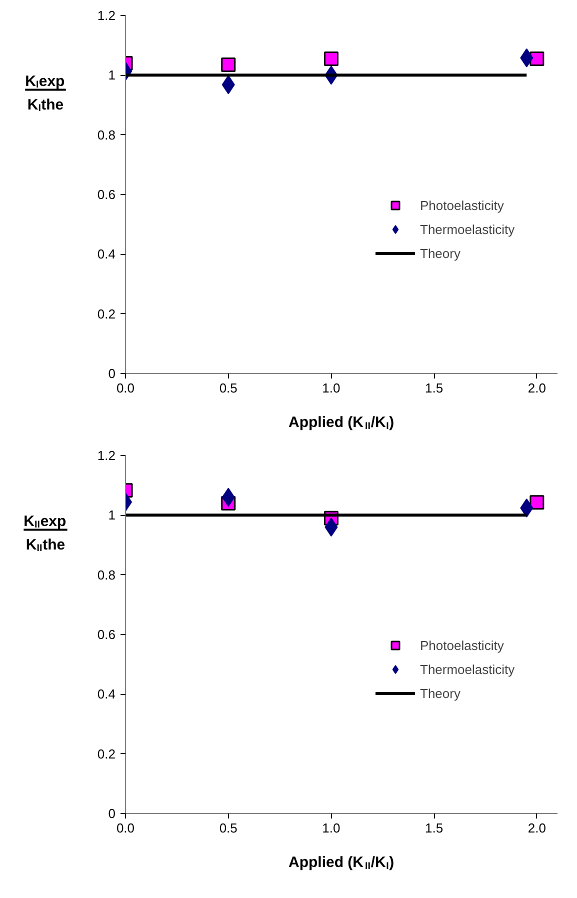 The width and height of the screenshot is (577, 898). I want to click on y-axis-title: KIexp KIthe, so click(45, 93).